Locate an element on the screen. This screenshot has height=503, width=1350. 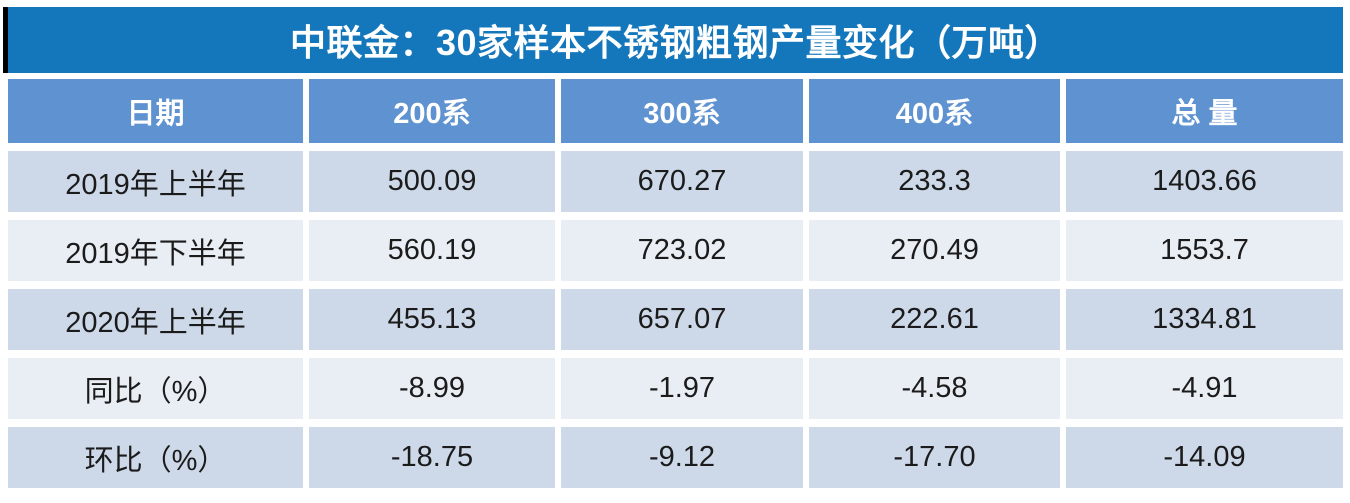
table-row: 2019年下半年 560.19 723.02 270.49 1553.7 is located at coordinates (675, 250).